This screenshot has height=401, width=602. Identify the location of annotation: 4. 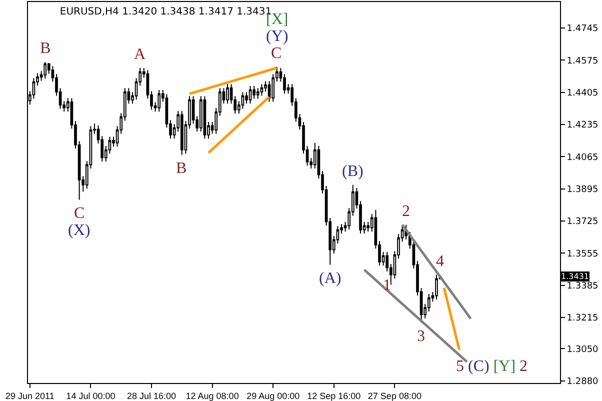
(440, 261).